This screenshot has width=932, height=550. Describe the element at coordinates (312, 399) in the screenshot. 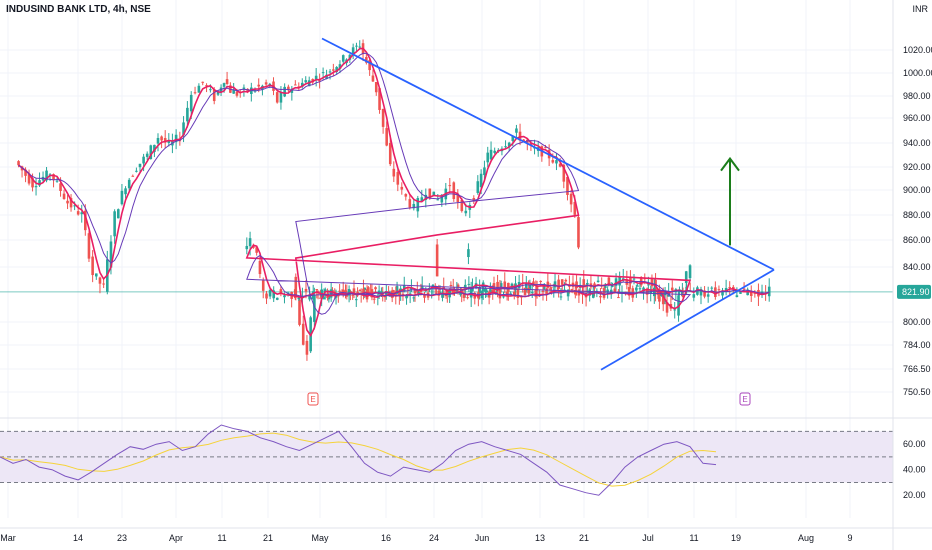

I see `earnings-marker-label: E` at that location.